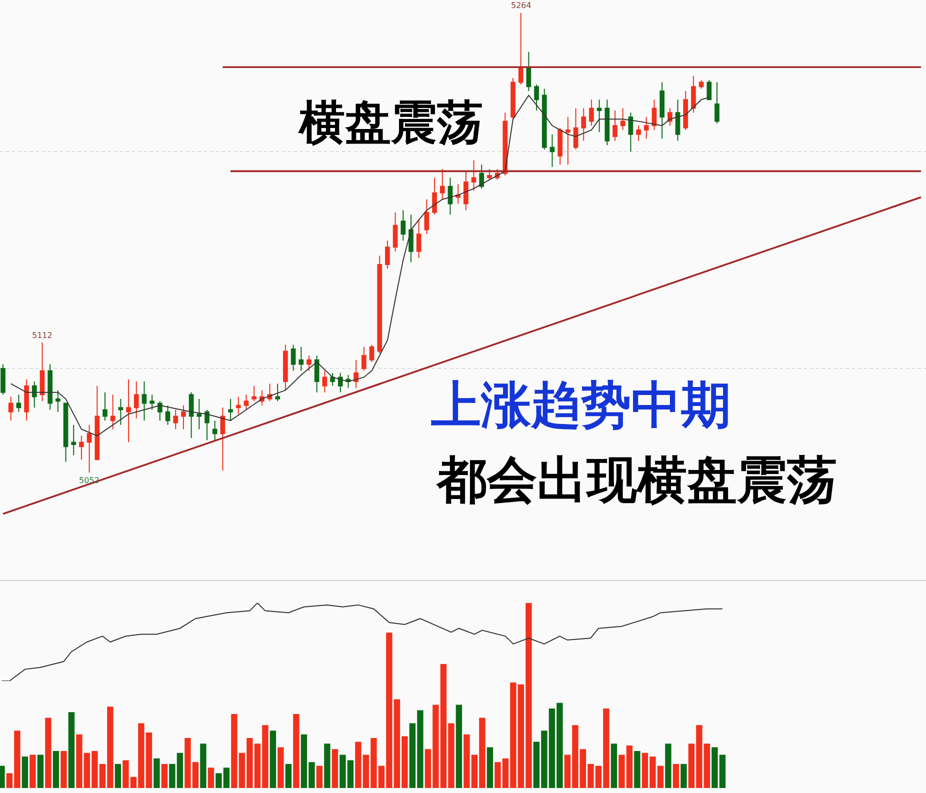 The width and height of the screenshot is (926, 793). Describe the element at coordinates (390, 122) in the screenshot. I see `annotation: 横盘震荡` at that location.